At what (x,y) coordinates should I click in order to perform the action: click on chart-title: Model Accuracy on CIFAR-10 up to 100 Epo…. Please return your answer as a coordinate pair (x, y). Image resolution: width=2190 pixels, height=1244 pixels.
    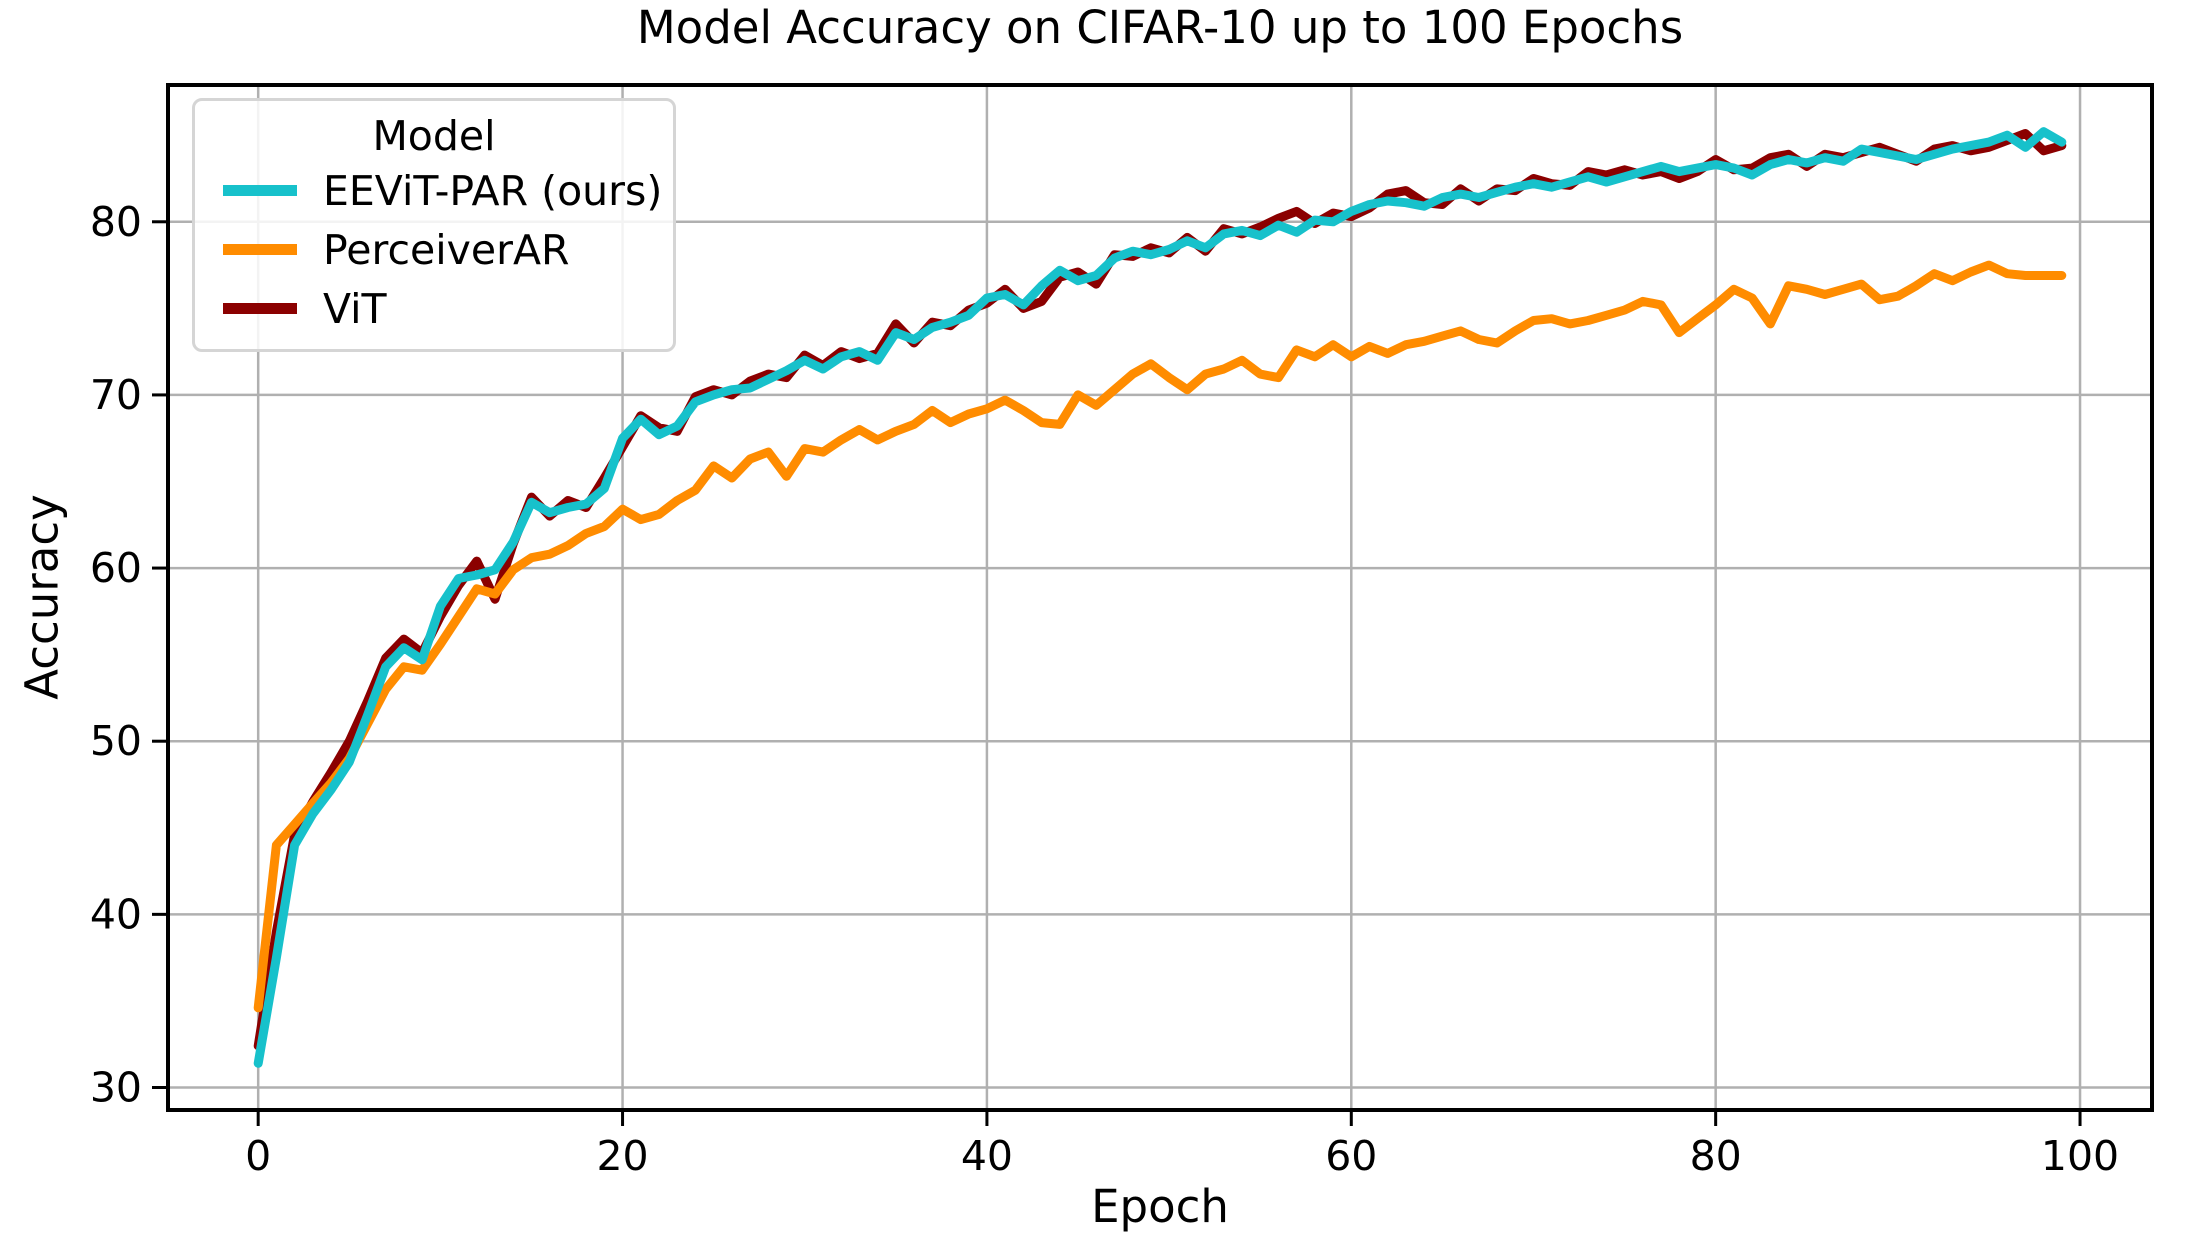
    Looking at the image, I should click on (1160, 27).